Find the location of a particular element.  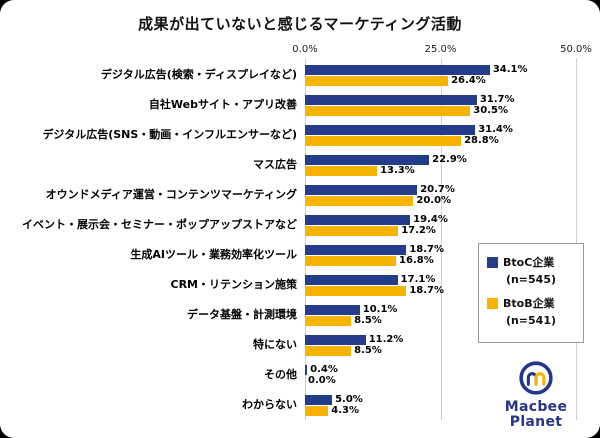

value-label: 20.7% is located at coordinates (437, 189).